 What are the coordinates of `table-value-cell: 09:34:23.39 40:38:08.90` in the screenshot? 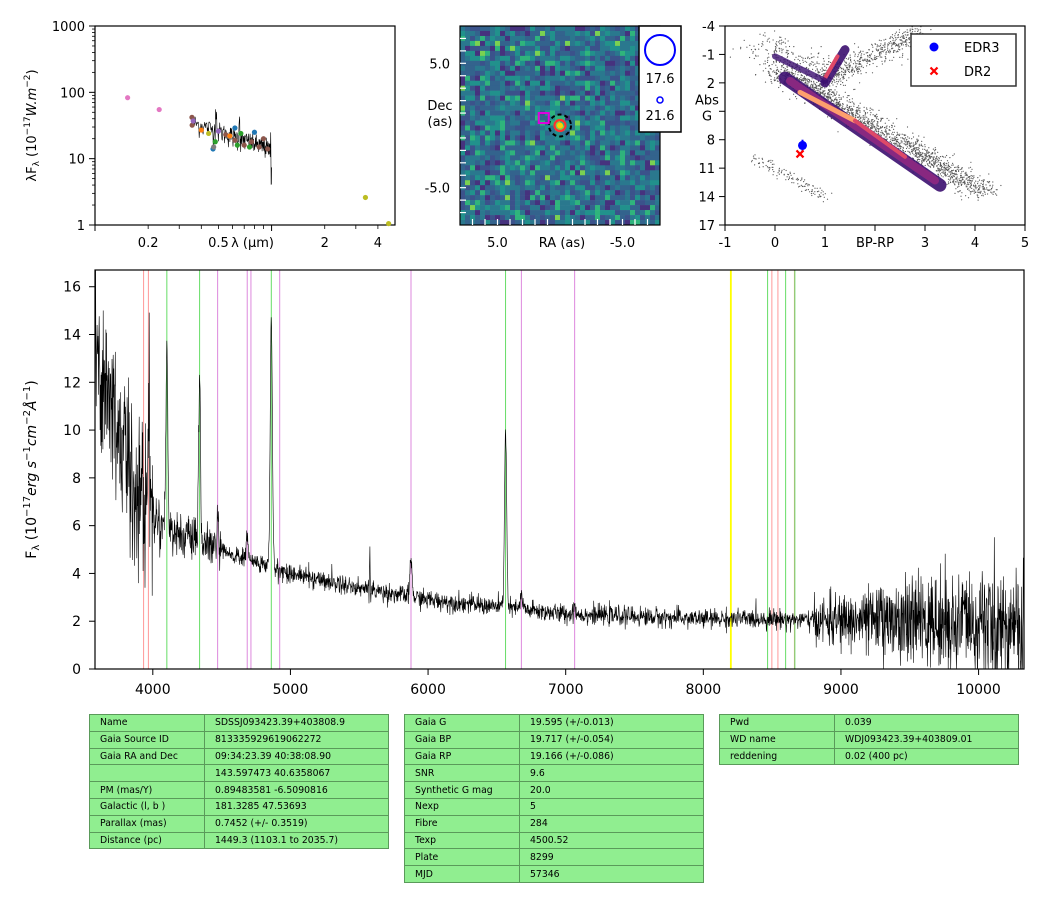 It's located at (296, 756).